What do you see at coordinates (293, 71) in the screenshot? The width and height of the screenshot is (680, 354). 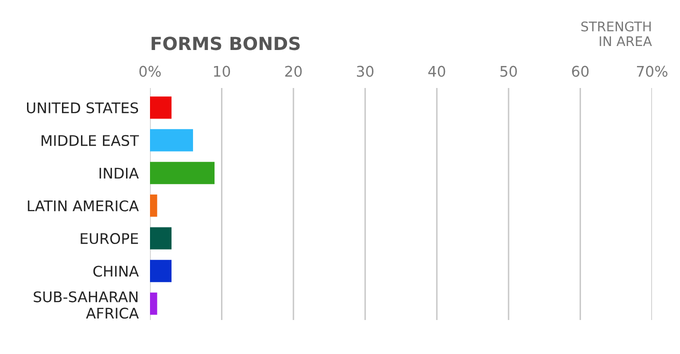 I see `x-tick-label: 20` at bounding box center [293, 71].